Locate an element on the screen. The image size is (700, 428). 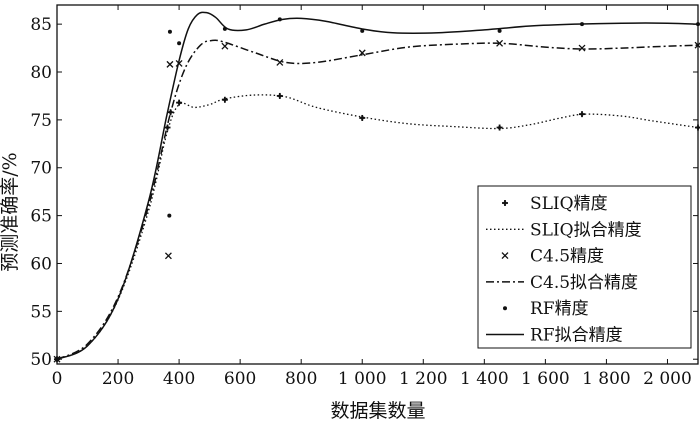
x-tick-label: 800 is located at coordinates (301, 379).